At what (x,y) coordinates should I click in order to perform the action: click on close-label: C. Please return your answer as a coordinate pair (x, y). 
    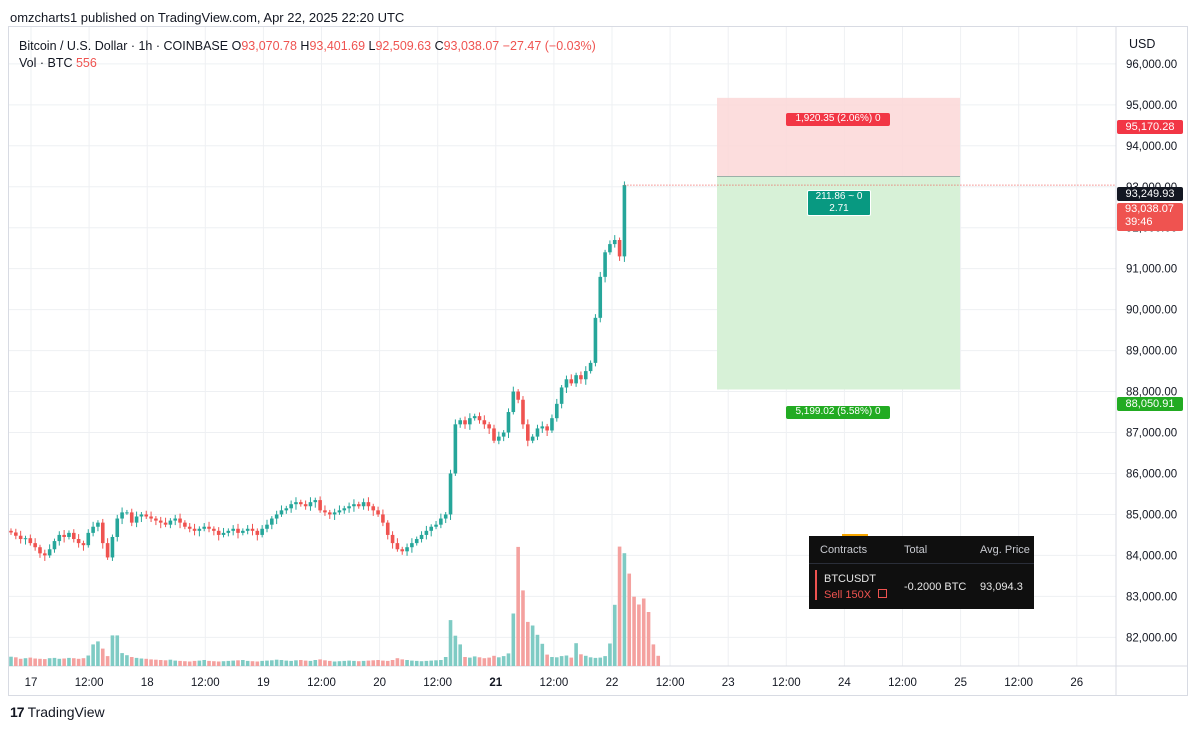
    Looking at the image, I should click on (439, 46).